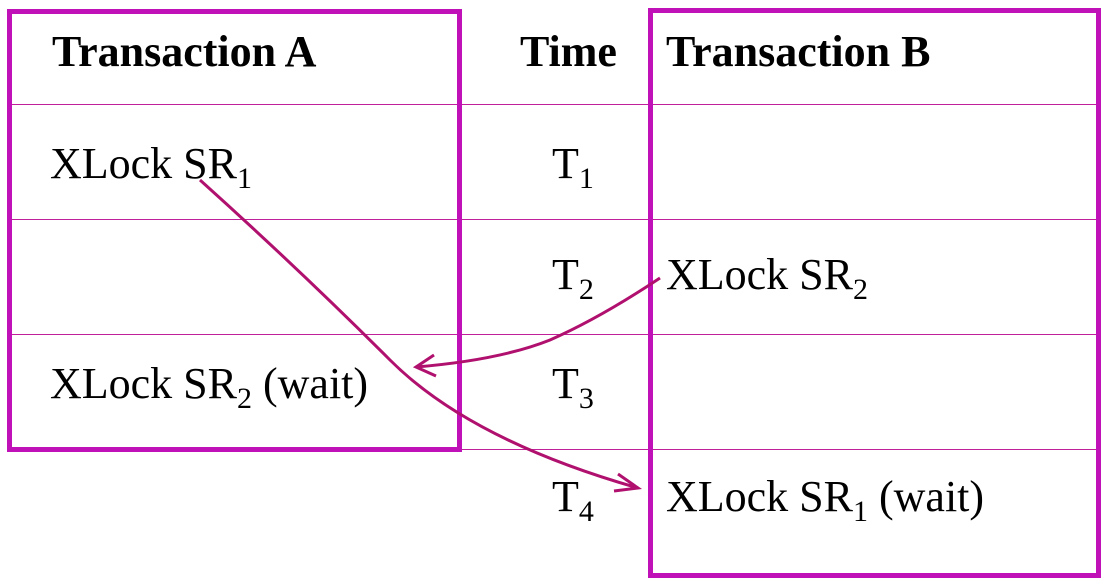 The width and height of the screenshot is (1108, 584). Describe the element at coordinates (798, 51) in the screenshot. I see `header-transaction-b: Transaction B` at that location.